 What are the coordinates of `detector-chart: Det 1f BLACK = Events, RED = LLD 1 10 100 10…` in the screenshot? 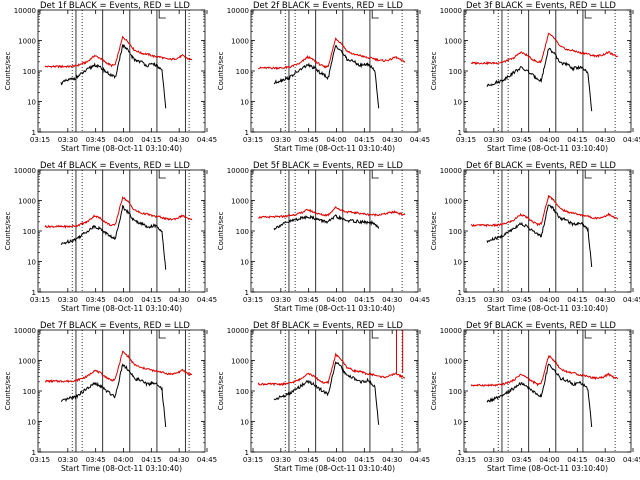 It's located at (110, 77).